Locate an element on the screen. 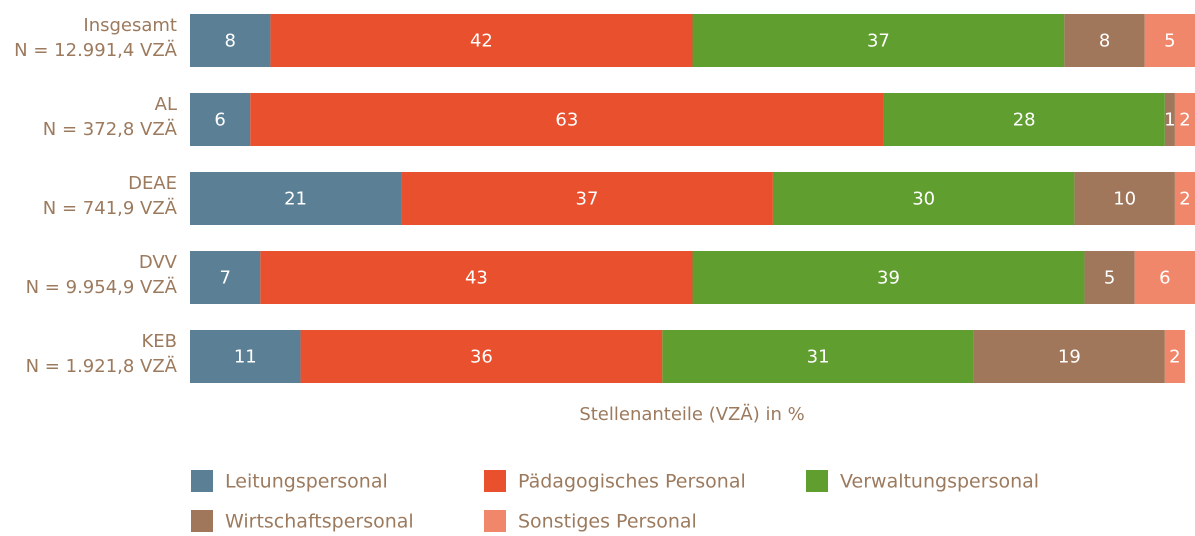  value-label: 31 is located at coordinates (818, 357).